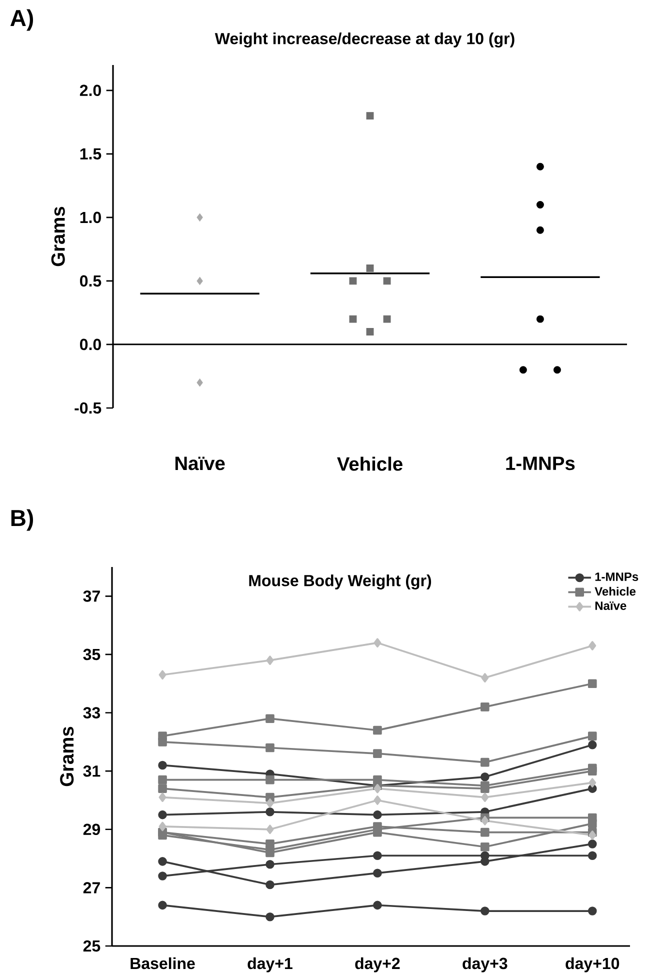 This screenshot has width=649, height=980. Describe the element at coordinates (91, 888) in the screenshot. I see `y-tick-label: 27` at that location.